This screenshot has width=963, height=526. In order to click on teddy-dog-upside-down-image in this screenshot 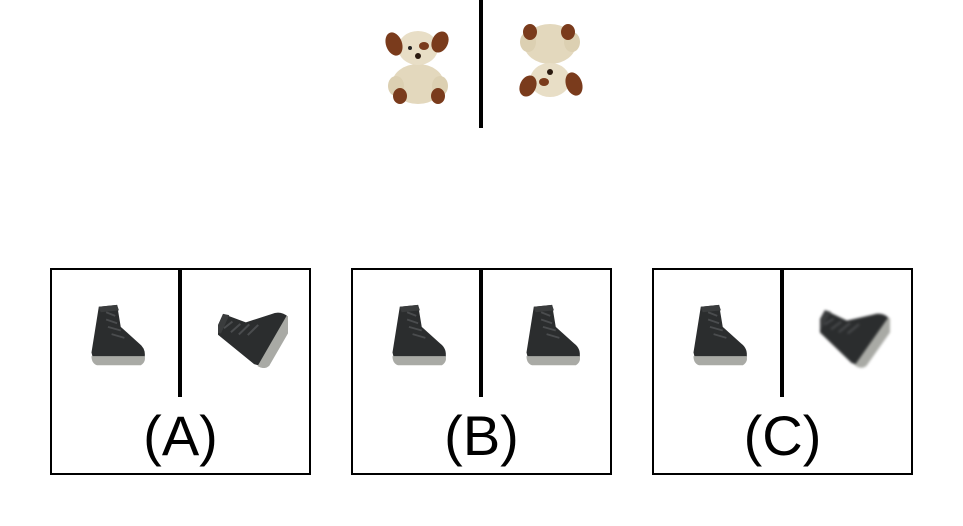, I will do `click(551, 60)`.